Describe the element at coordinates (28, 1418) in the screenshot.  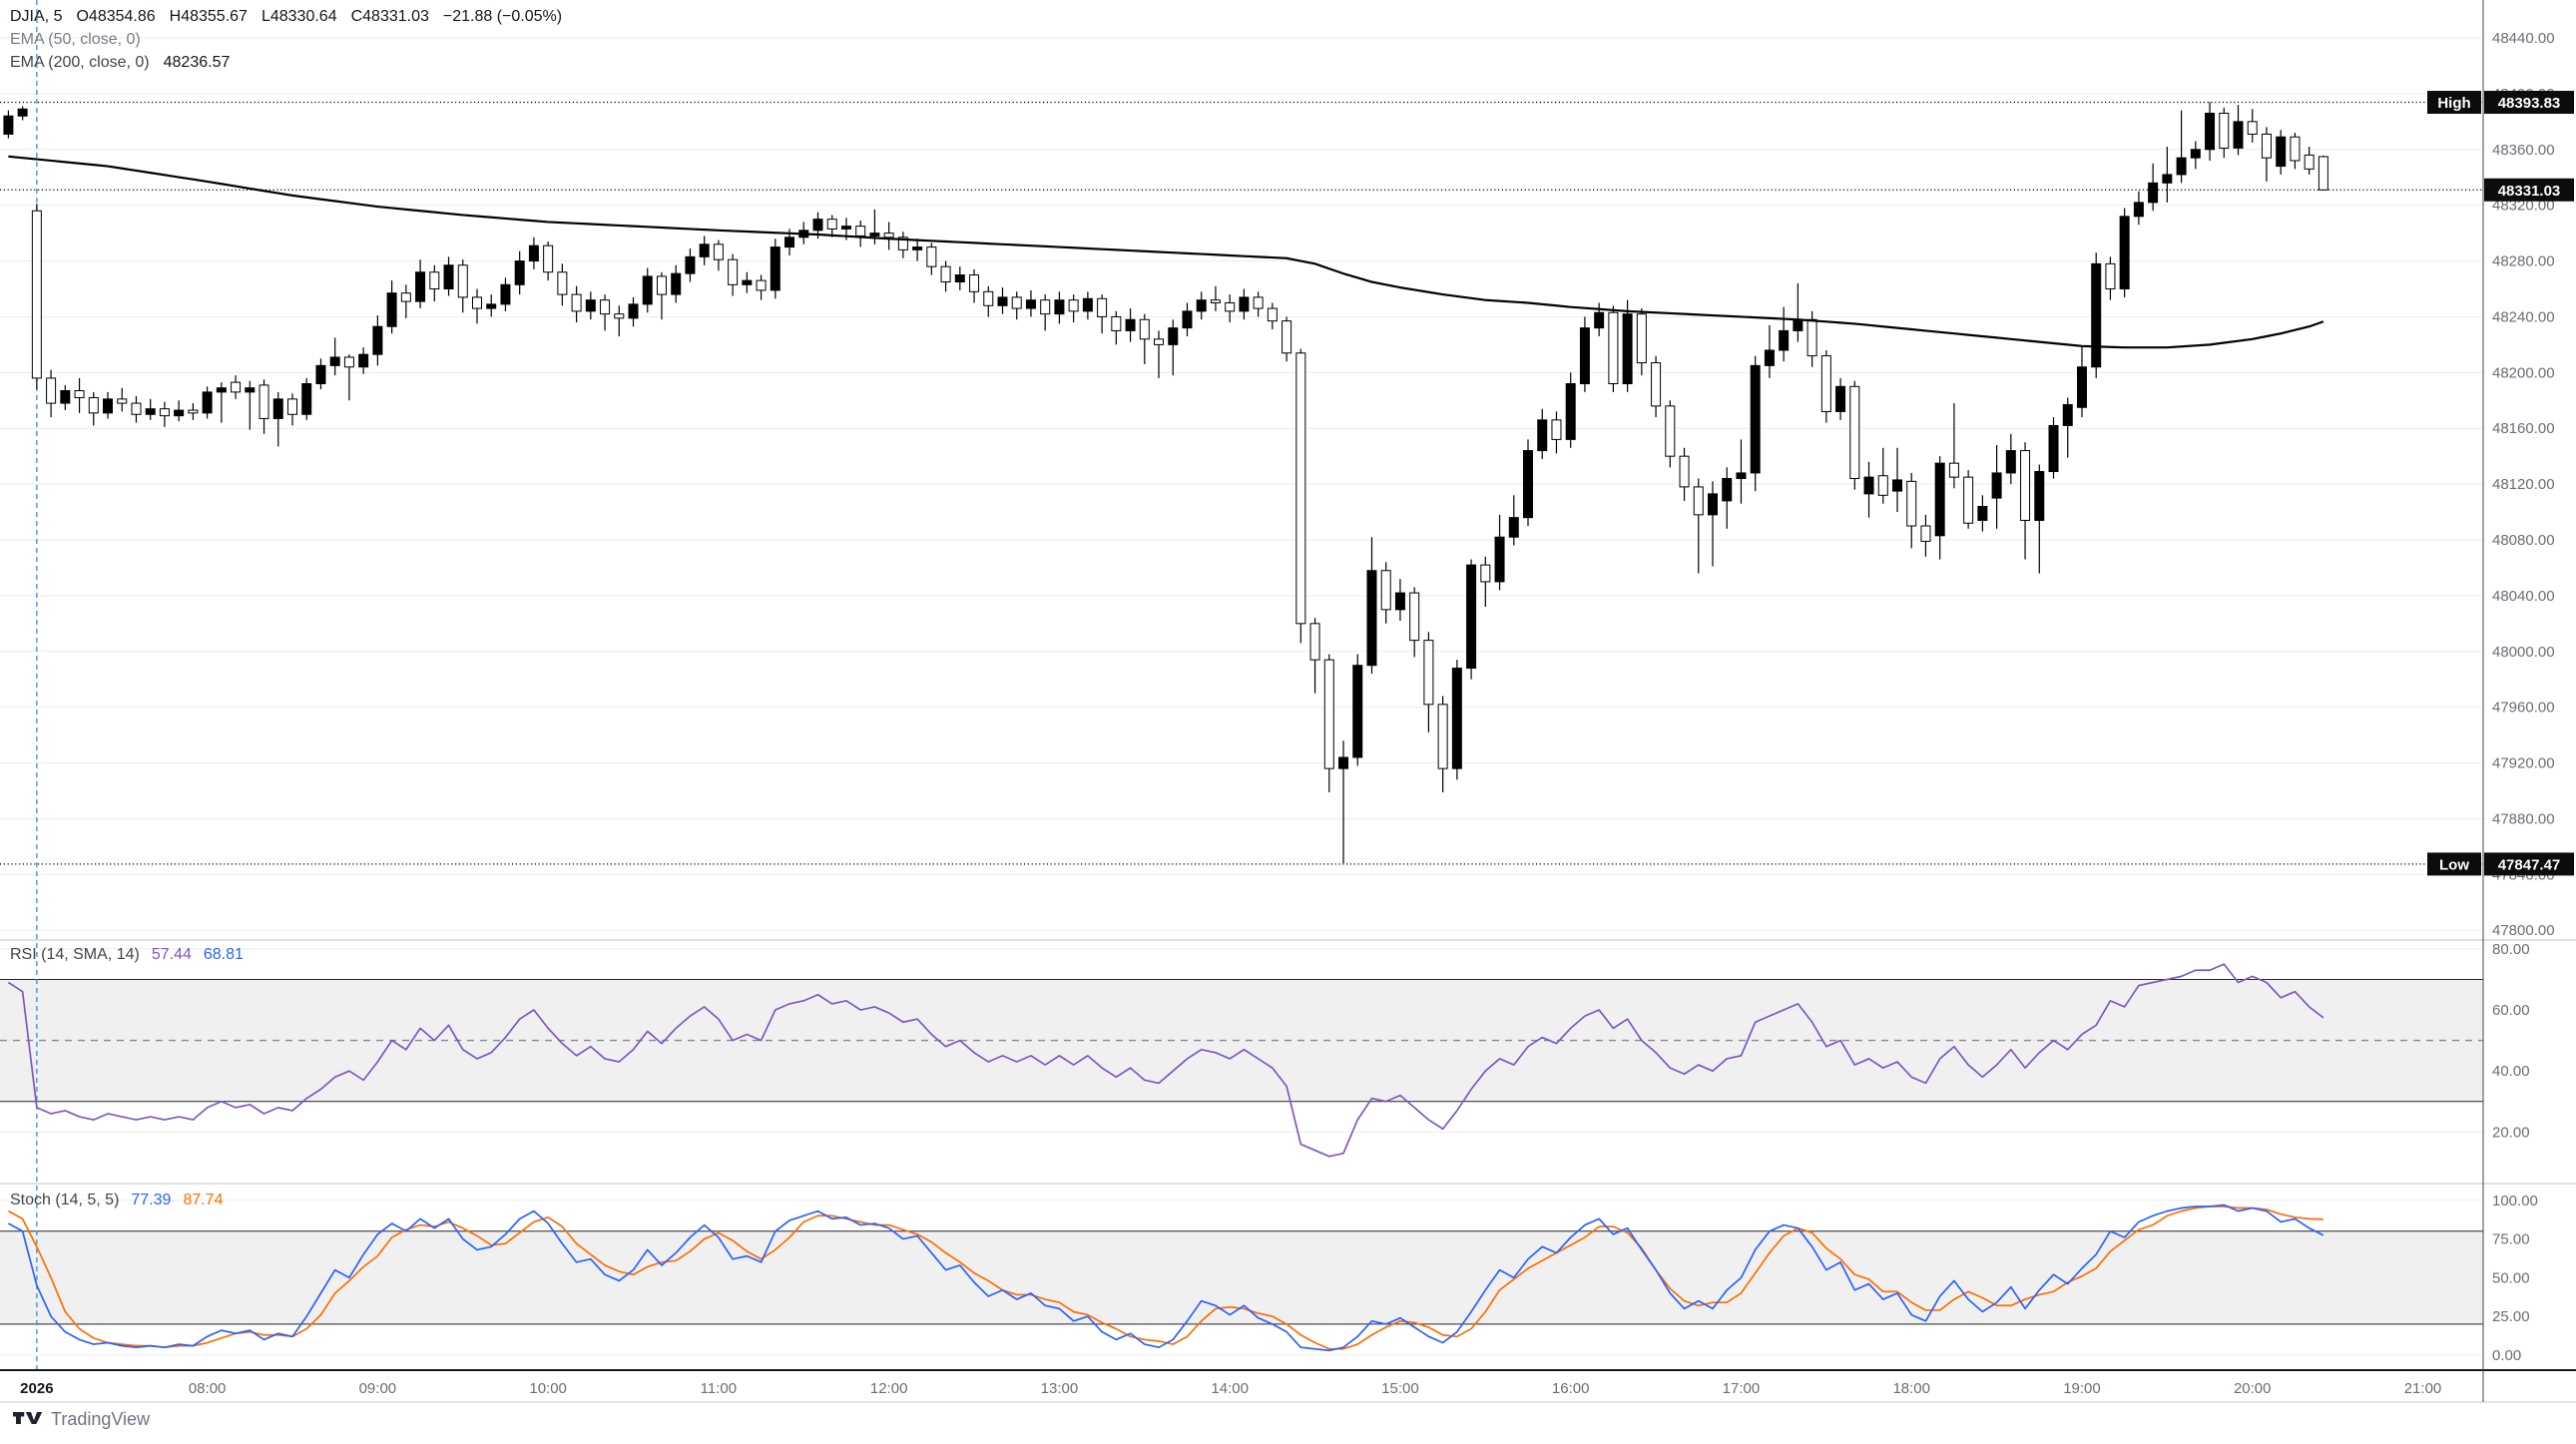
I see `tradingview-logo-icon` at that location.